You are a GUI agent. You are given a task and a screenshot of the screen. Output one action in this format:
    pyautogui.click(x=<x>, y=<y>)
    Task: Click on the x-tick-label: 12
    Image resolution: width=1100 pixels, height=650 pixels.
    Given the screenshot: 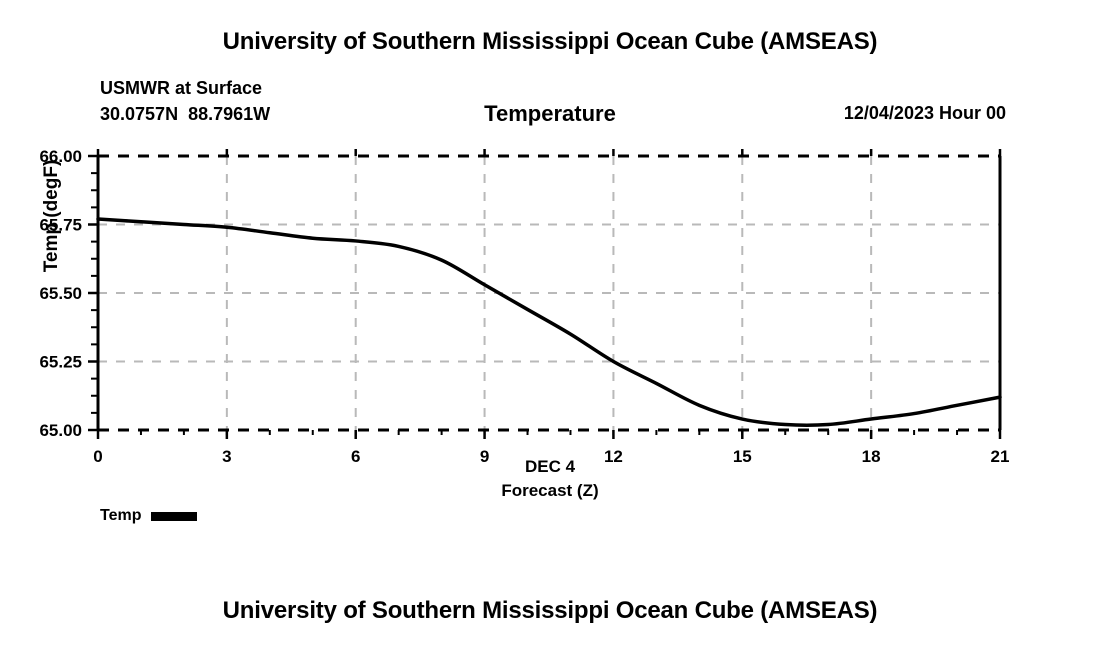 What is the action you would take?
    pyautogui.click(x=613, y=456)
    